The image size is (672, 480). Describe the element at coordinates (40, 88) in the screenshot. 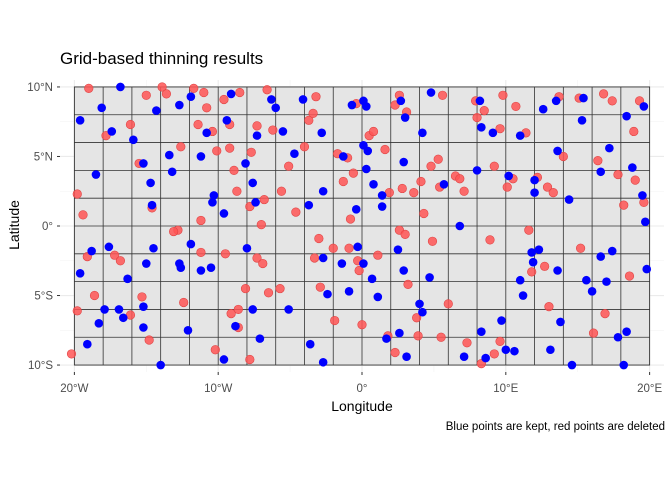

I see `y-tick-label: 10°N` at that location.